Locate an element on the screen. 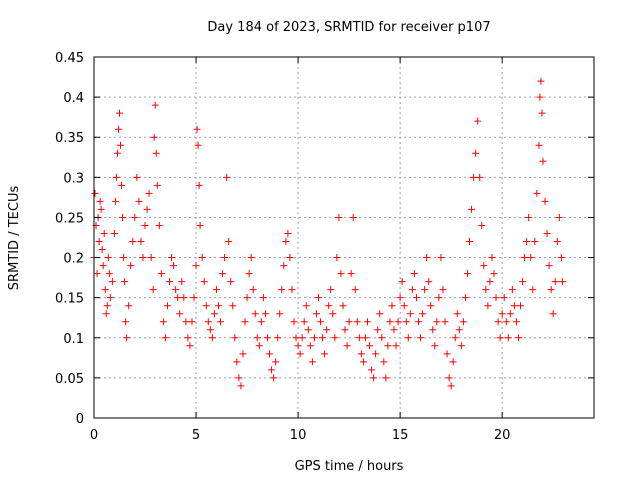 The height and width of the screenshot is (480, 640). x-axis-label: GPS time / hours is located at coordinates (349, 466).